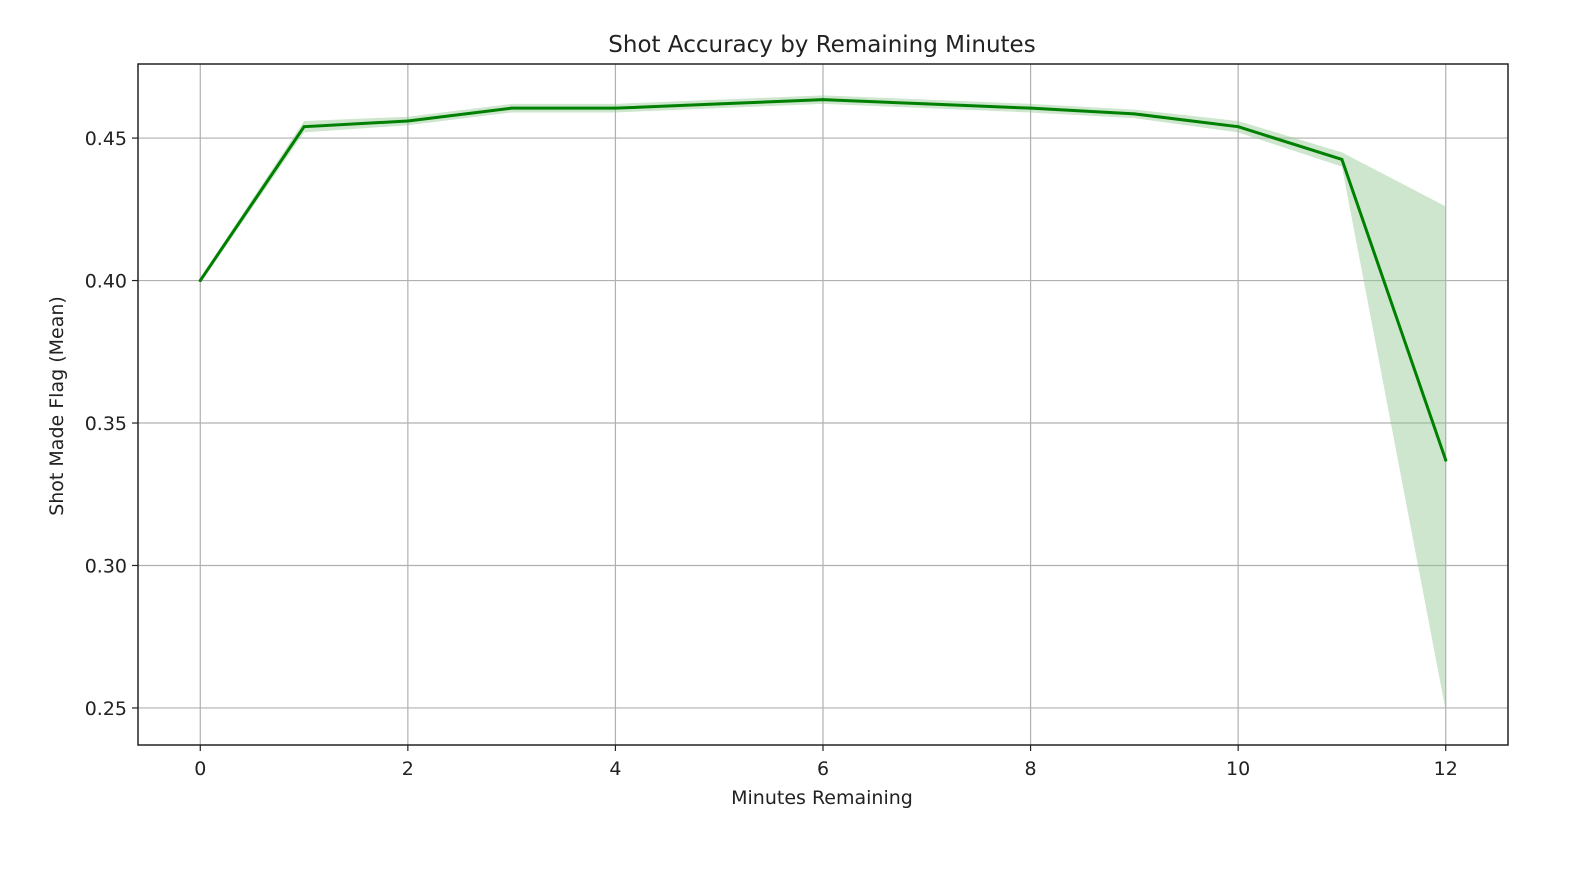  What do you see at coordinates (1446, 769) in the screenshot?
I see `x-tick-label: 12` at bounding box center [1446, 769].